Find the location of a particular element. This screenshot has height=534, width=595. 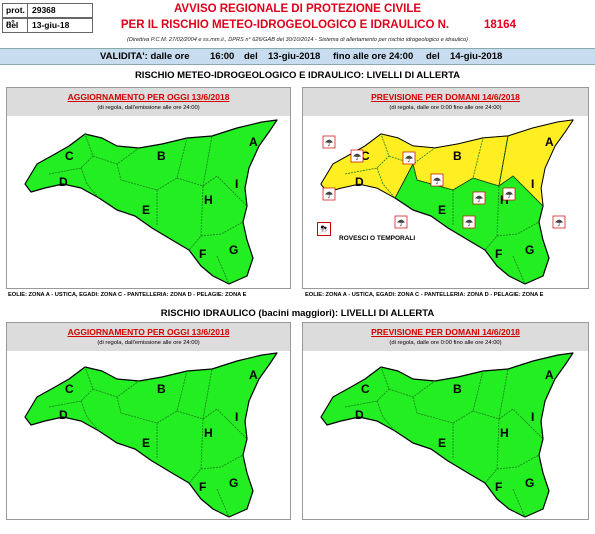

validity-del-1: del is located at coordinates (251, 56).